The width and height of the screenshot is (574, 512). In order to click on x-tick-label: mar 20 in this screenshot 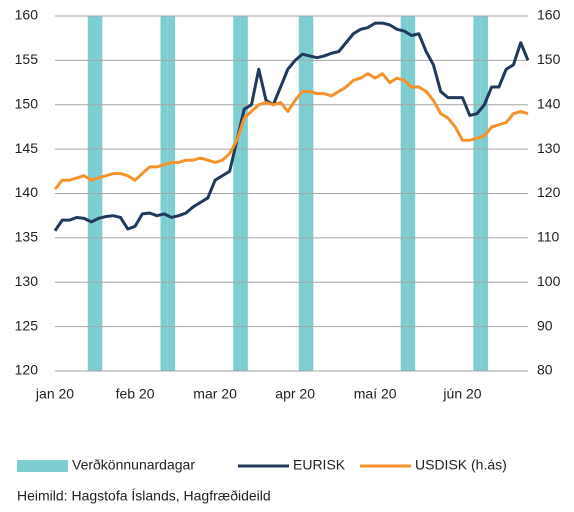, I will do `click(215, 394)`.